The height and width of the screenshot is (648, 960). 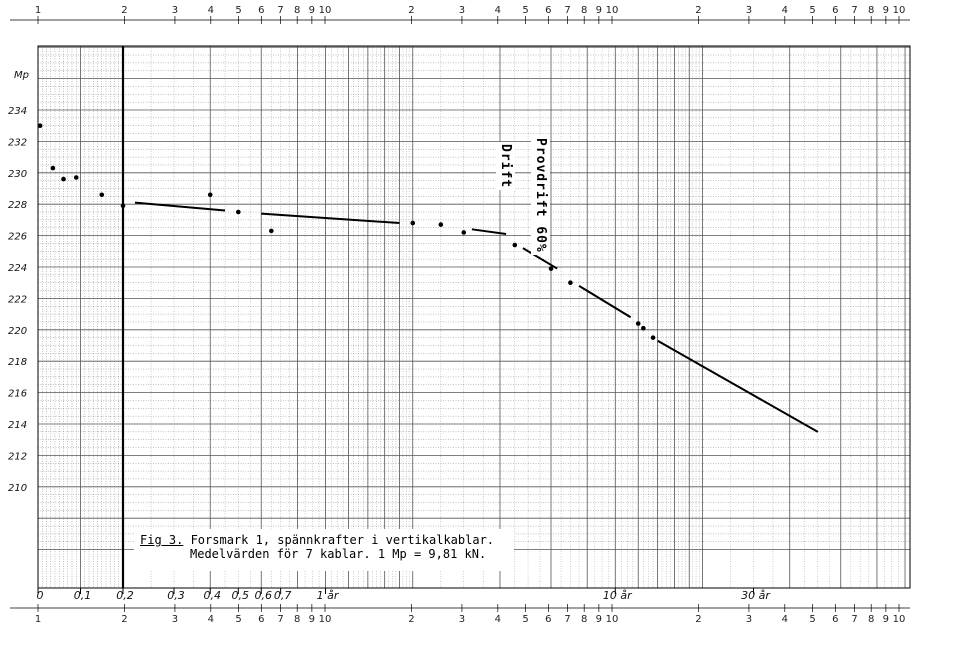 I want to click on x-tick-label: 0, so click(x=40, y=595).